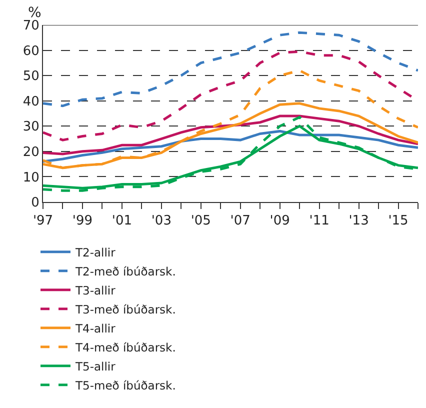  Describe the element at coordinates (31, 178) in the screenshot. I see `y-tick-label: 10` at that location.